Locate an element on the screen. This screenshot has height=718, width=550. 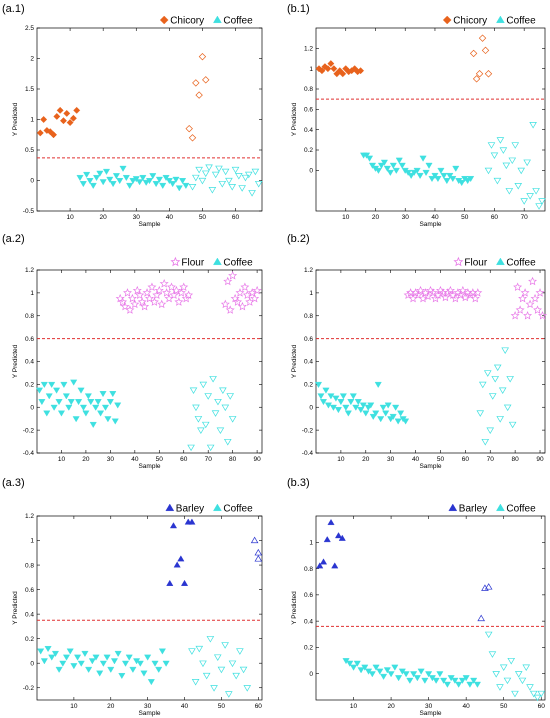
y-tick-label: -0.5 is located at coordinates (29, 211).